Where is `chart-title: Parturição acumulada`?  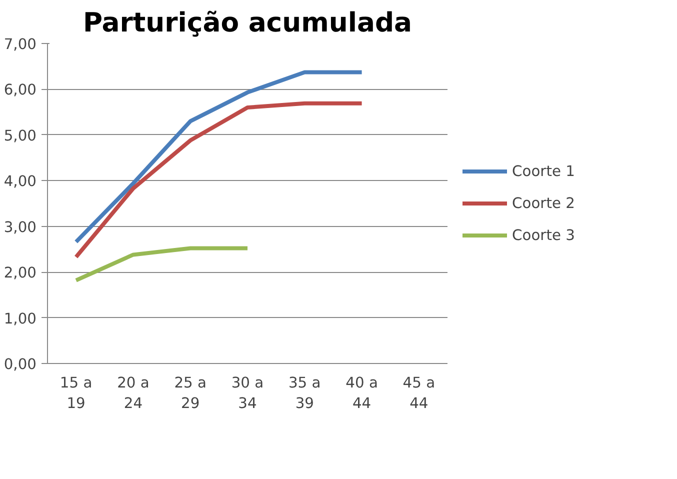
chart-title: Parturição acumulada is located at coordinates (247, 23).